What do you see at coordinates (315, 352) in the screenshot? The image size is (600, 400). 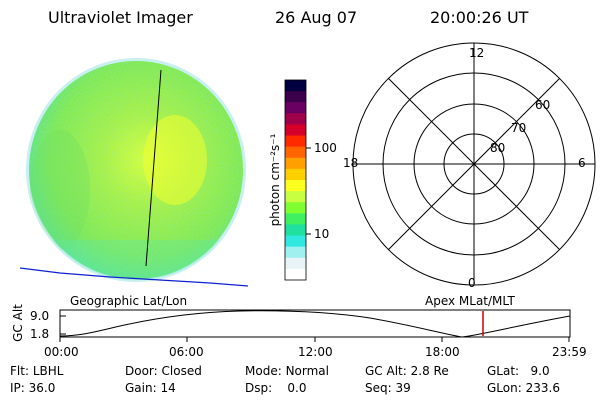 I see `xtick-1200: 12:00` at bounding box center [315, 352].